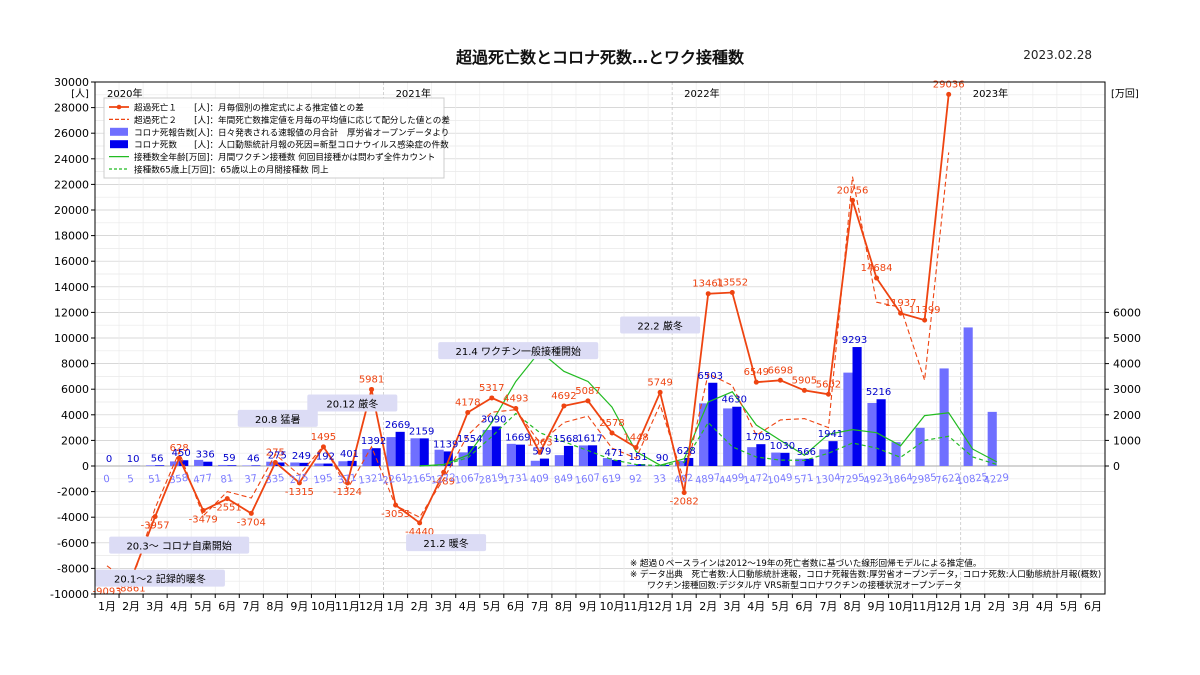 The height and width of the screenshot is (675, 1200). I want to click on label-excess1: -1324, so click(347, 492).